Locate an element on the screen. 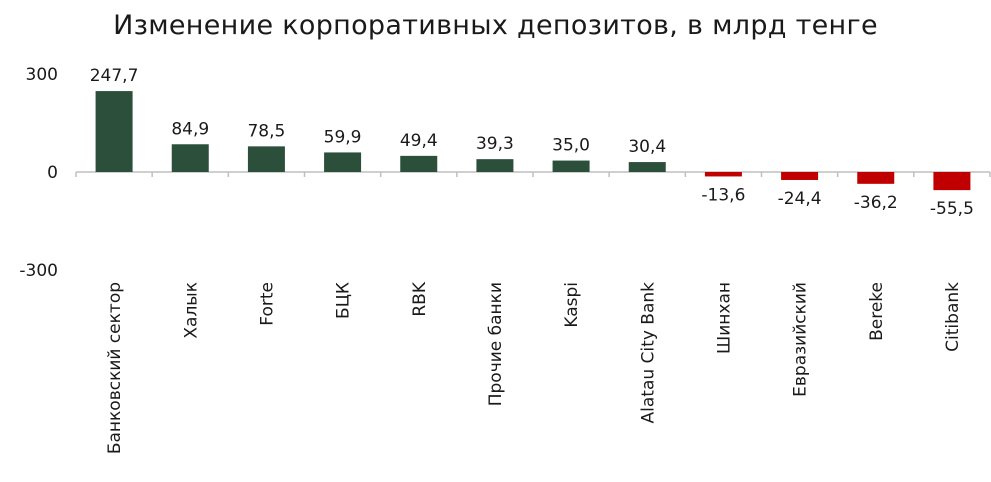 This screenshot has height=482, width=991. data-label: 78,5 is located at coordinates (266, 131).